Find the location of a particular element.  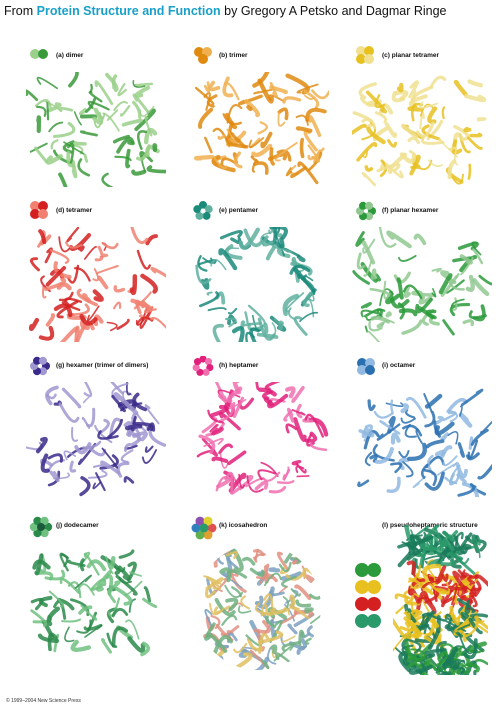

book-title: Protein Structure and Function is located at coordinates (128, 11).